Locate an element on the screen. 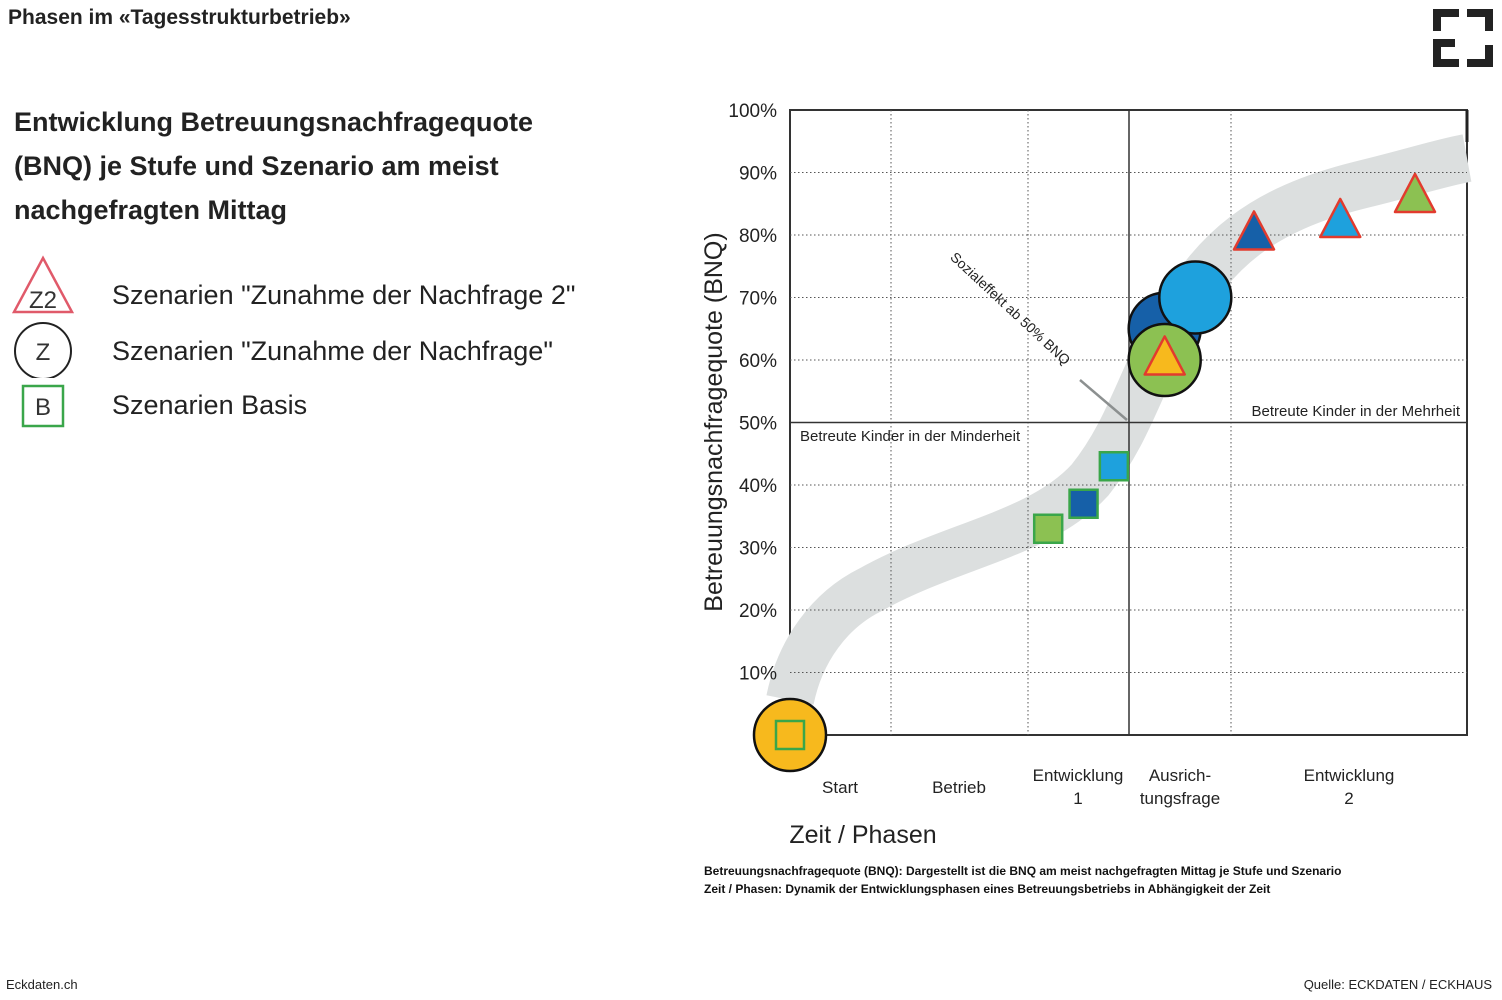  x-phase-label: Ausrich- is located at coordinates (1180, 775).